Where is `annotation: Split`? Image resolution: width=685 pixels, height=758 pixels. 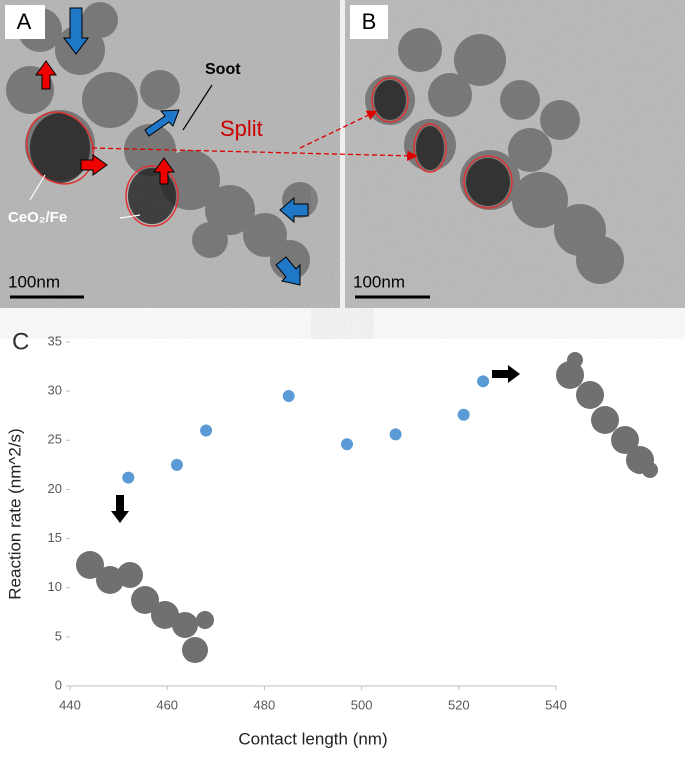
annotation: Split is located at coordinates (241, 128).